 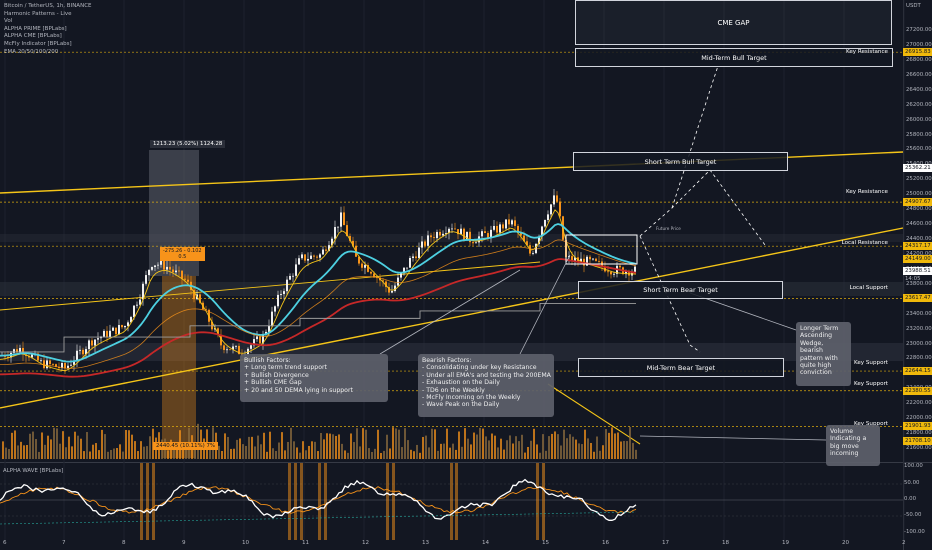 What do you see at coordinates (816, 373) in the screenshot?
I see `note-line: conviction` at bounding box center [816, 373].